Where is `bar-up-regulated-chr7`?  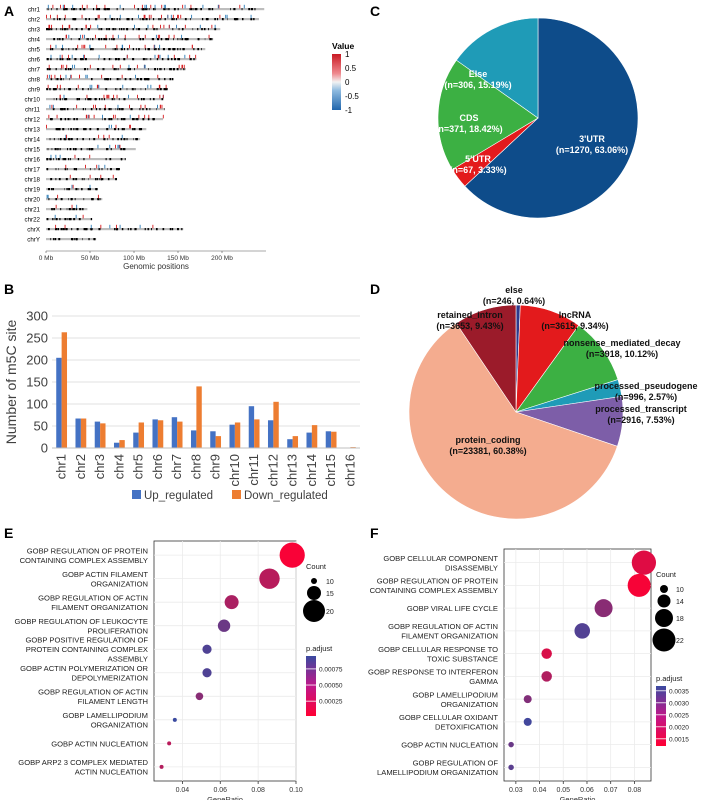
bar-up-regulated-chr7 is located at coordinates (174, 432).